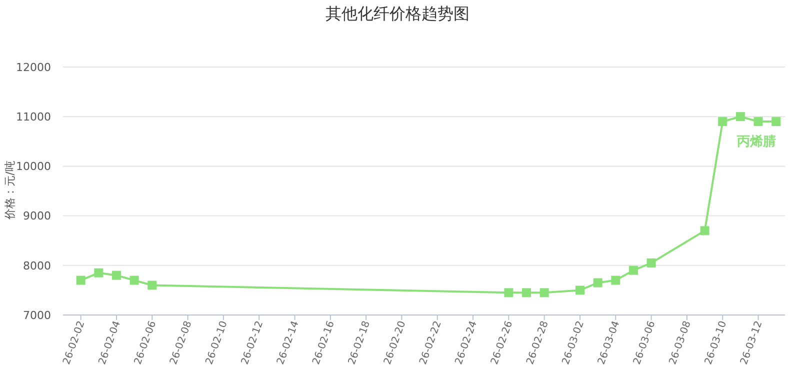  Describe the element at coordinates (9, 190) in the screenshot. I see `y-axis-title: 价格：元/吨` at that location.